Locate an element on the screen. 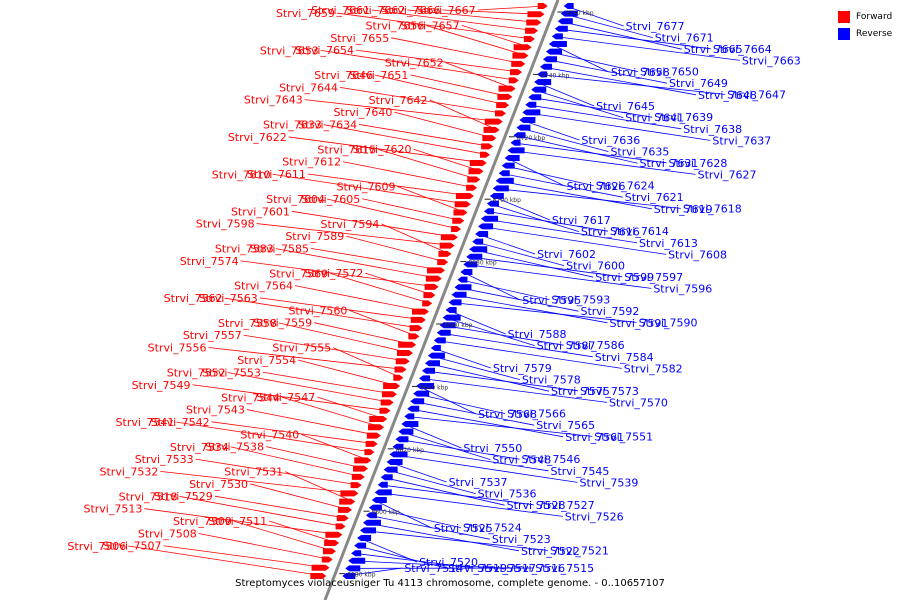 This screenshot has width=900, height=600. gene-label: Strvi_7597 is located at coordinates (653, 277).